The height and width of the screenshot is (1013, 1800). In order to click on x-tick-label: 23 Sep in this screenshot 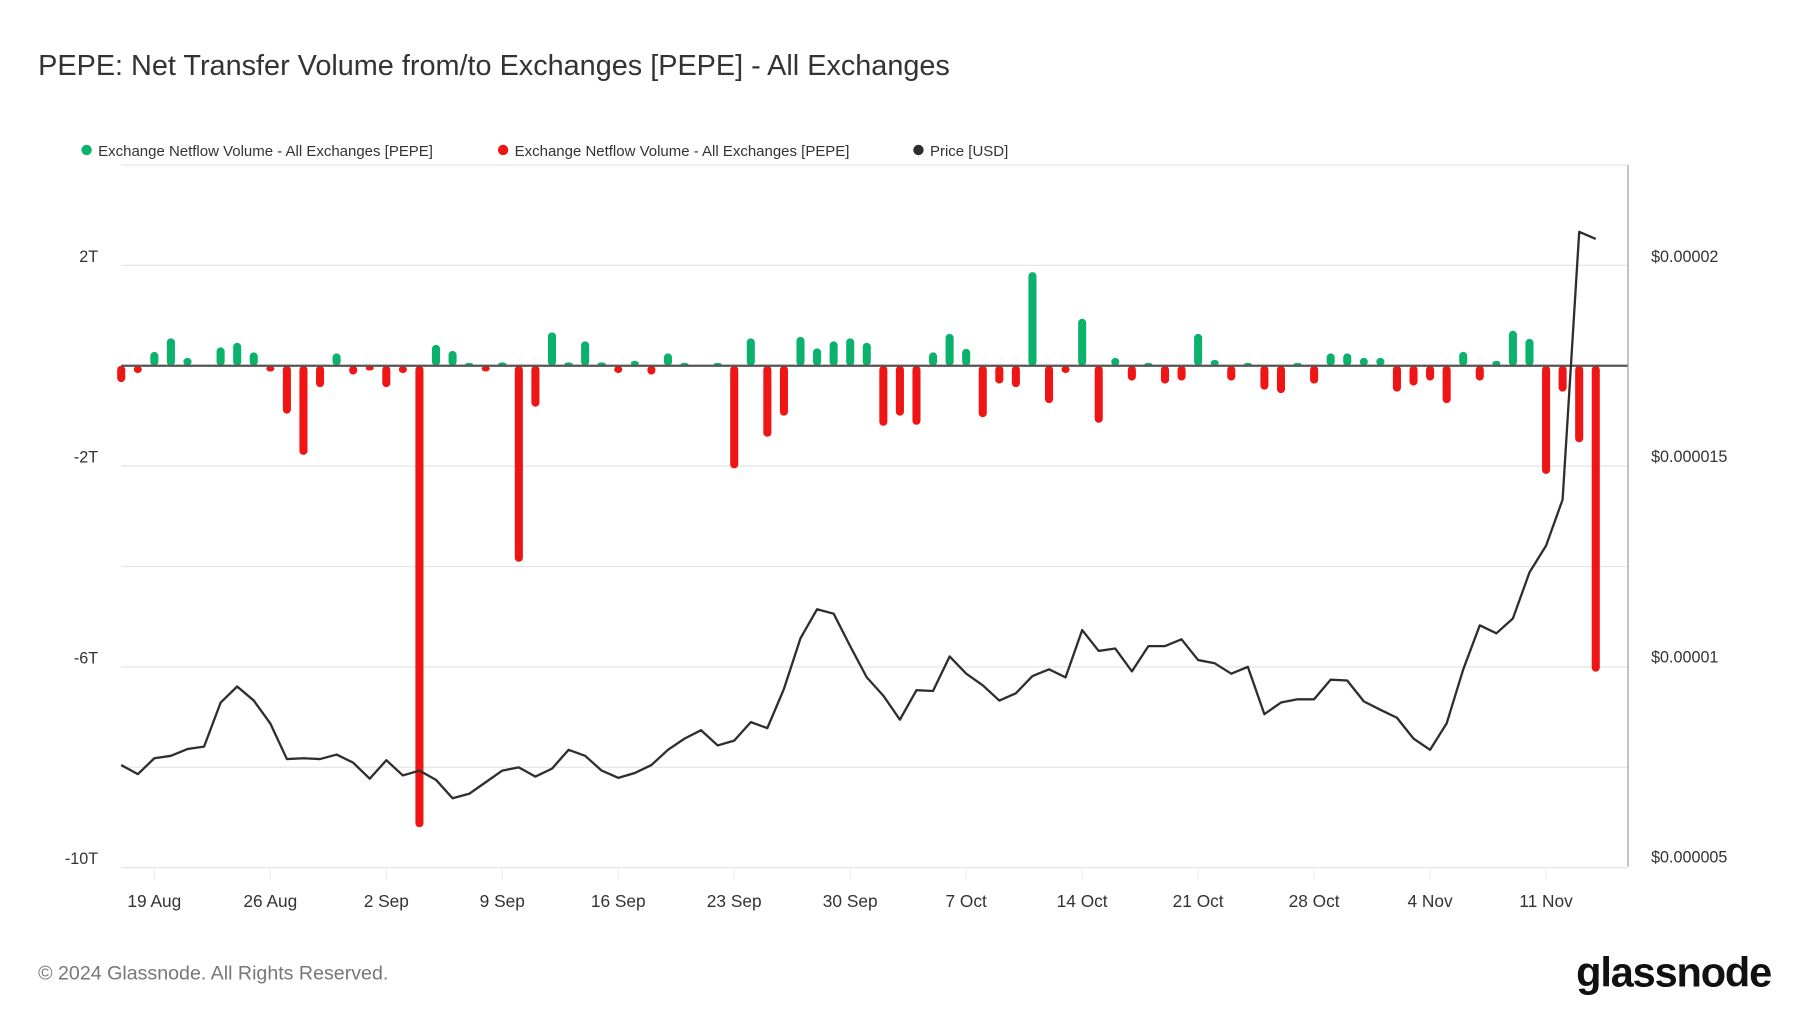, I will do `click(734, 901)`.